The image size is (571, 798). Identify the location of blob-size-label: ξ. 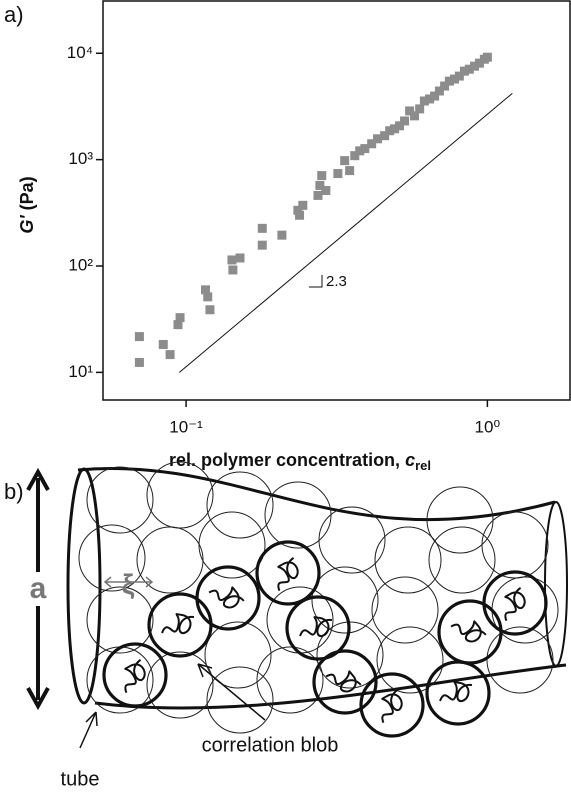
(128, 583).